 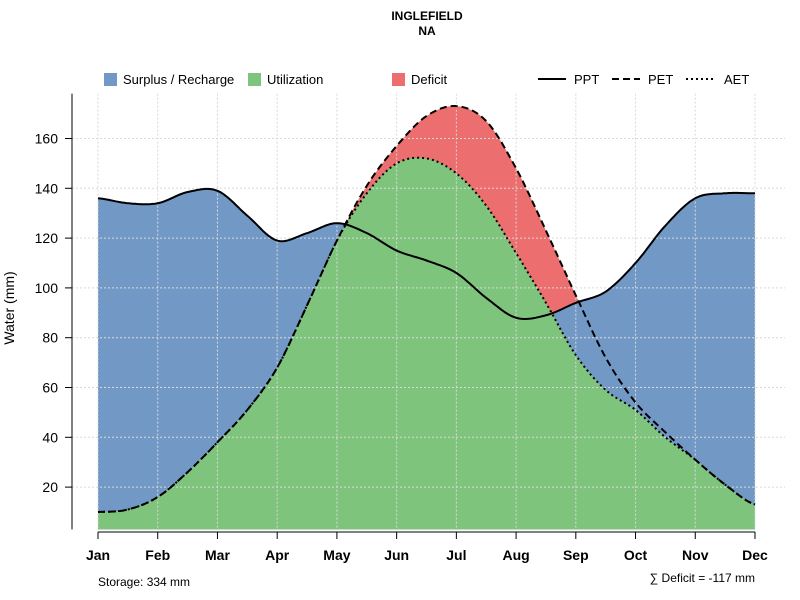 What do you see at coordinates (576, 555) in the screenshot?
I see `x-tick-label: Sep` at bounding box center [576, 555].